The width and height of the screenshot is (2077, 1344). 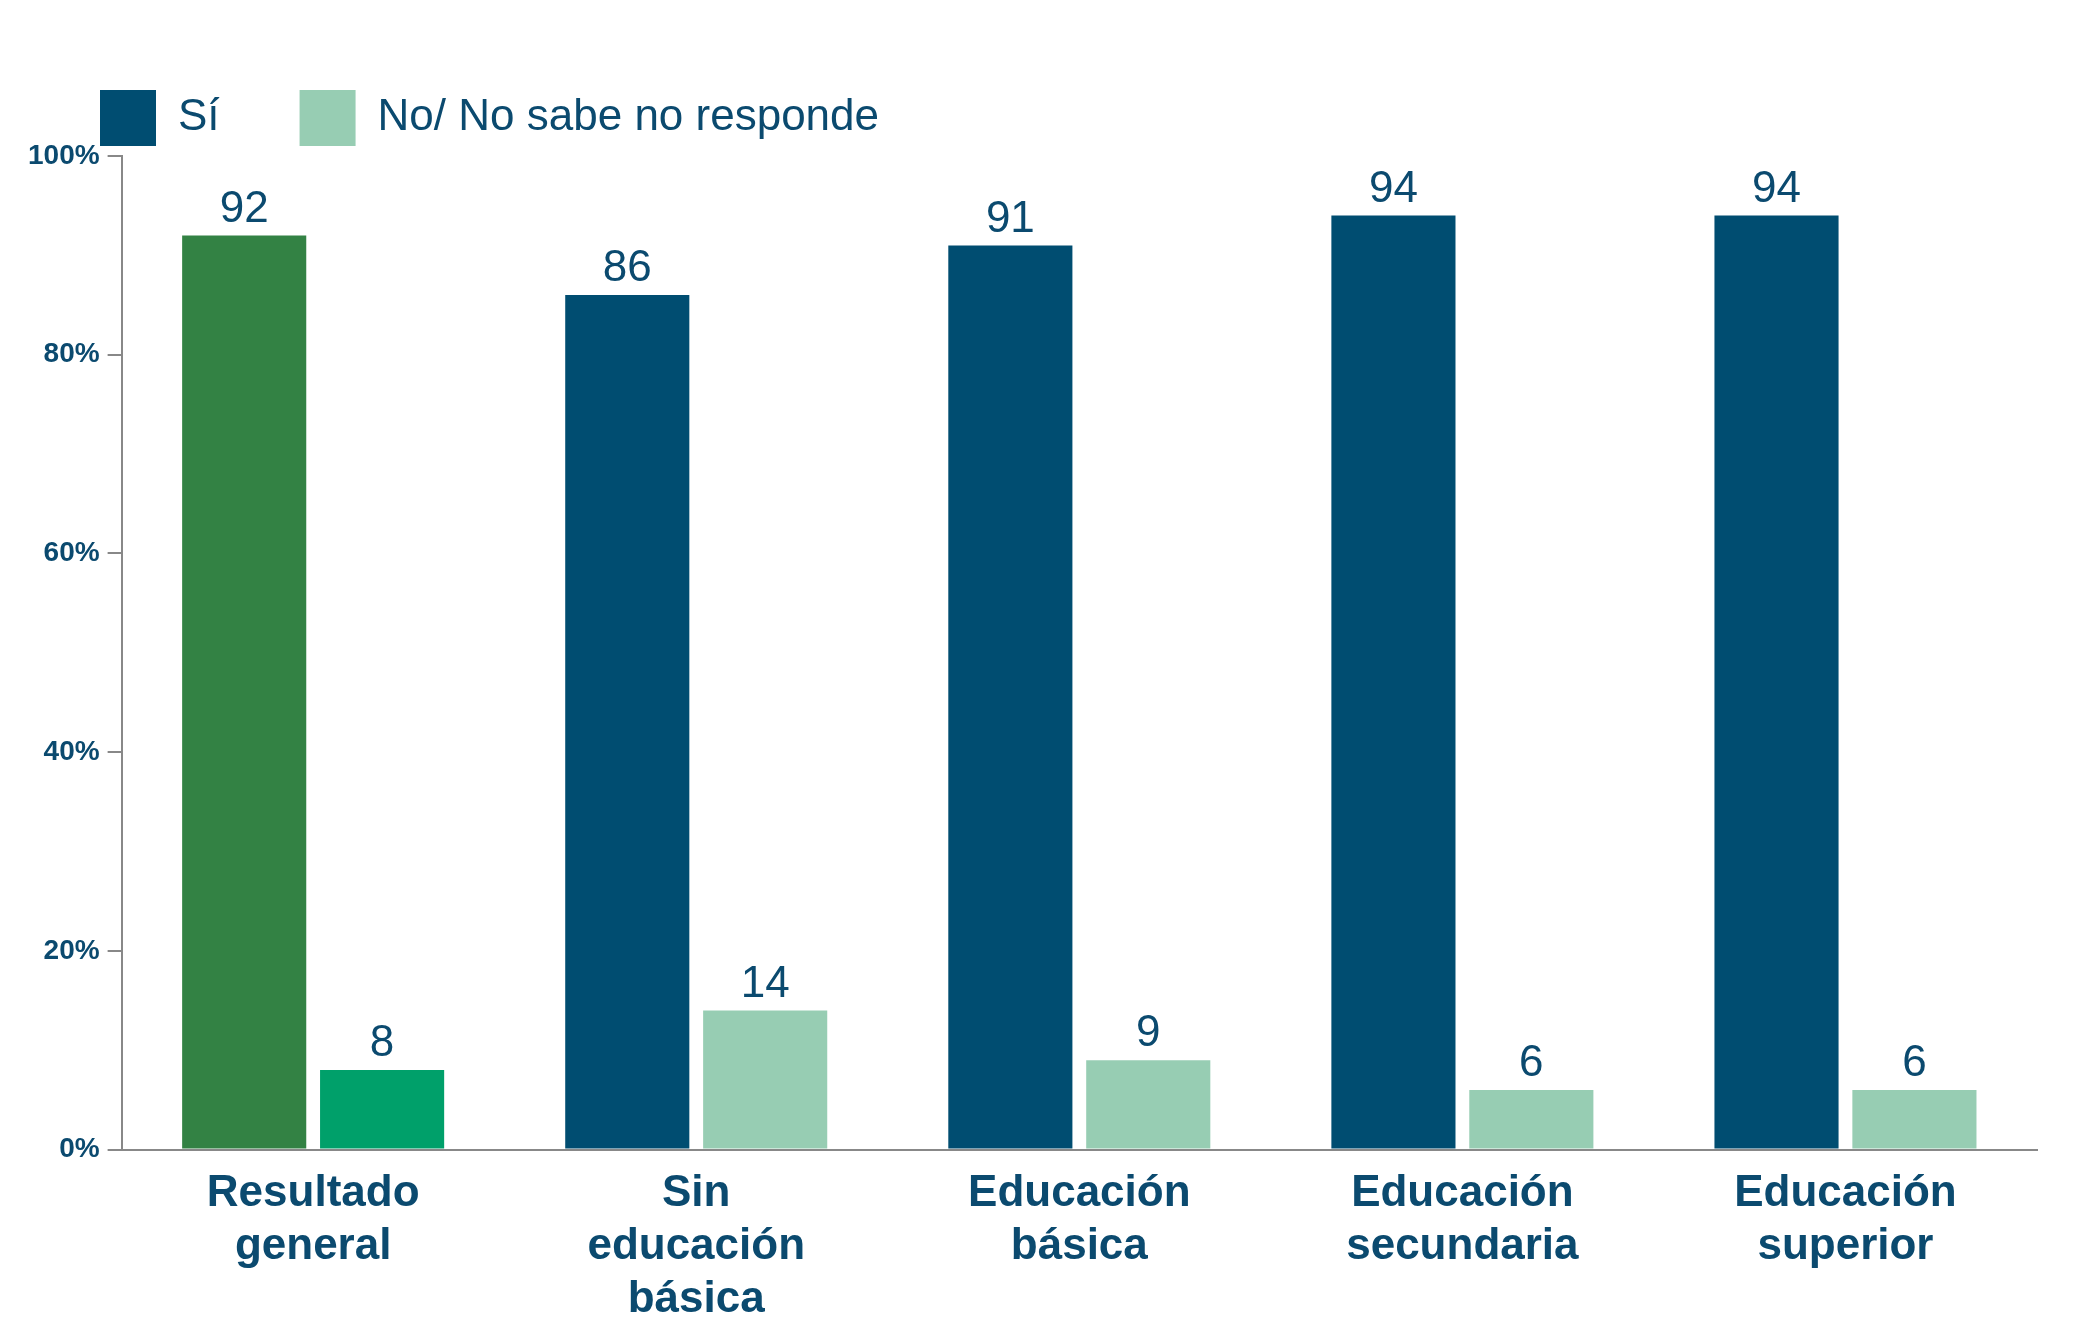 What do you see at coordinates (382, 1041) in the screenshot?
I see `data-label: 8` at bounding box center [382, 1041].